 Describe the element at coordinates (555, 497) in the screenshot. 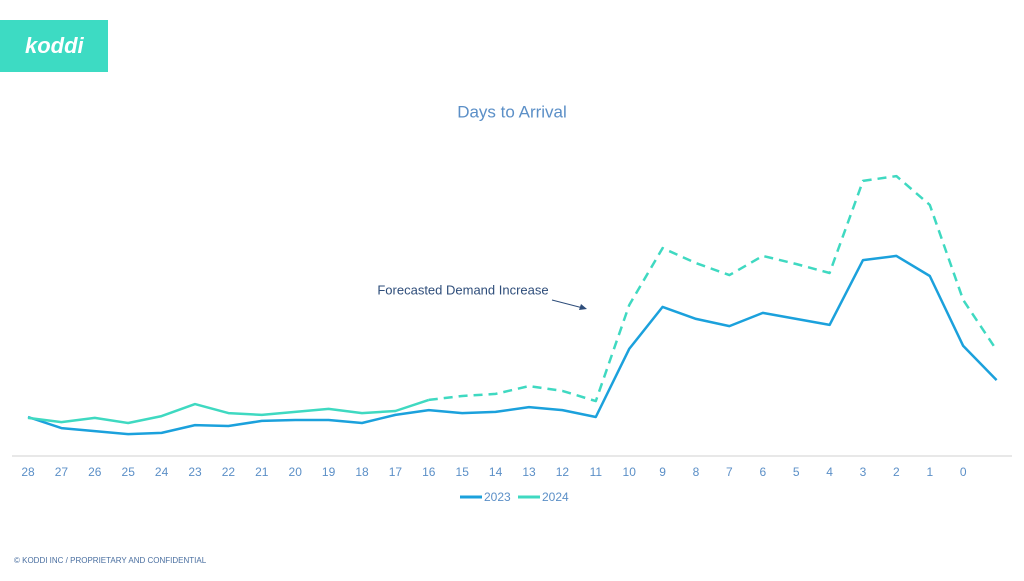

I see `legend-label: 2024` at that location.